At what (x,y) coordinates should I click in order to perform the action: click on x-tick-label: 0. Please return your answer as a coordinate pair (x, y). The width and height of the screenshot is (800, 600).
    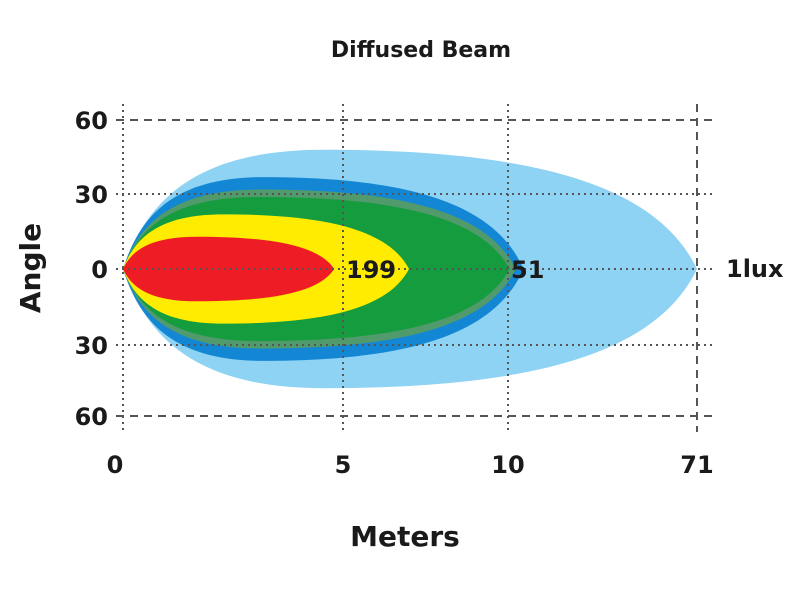
    Looking at the image, I should click on (115, 465).